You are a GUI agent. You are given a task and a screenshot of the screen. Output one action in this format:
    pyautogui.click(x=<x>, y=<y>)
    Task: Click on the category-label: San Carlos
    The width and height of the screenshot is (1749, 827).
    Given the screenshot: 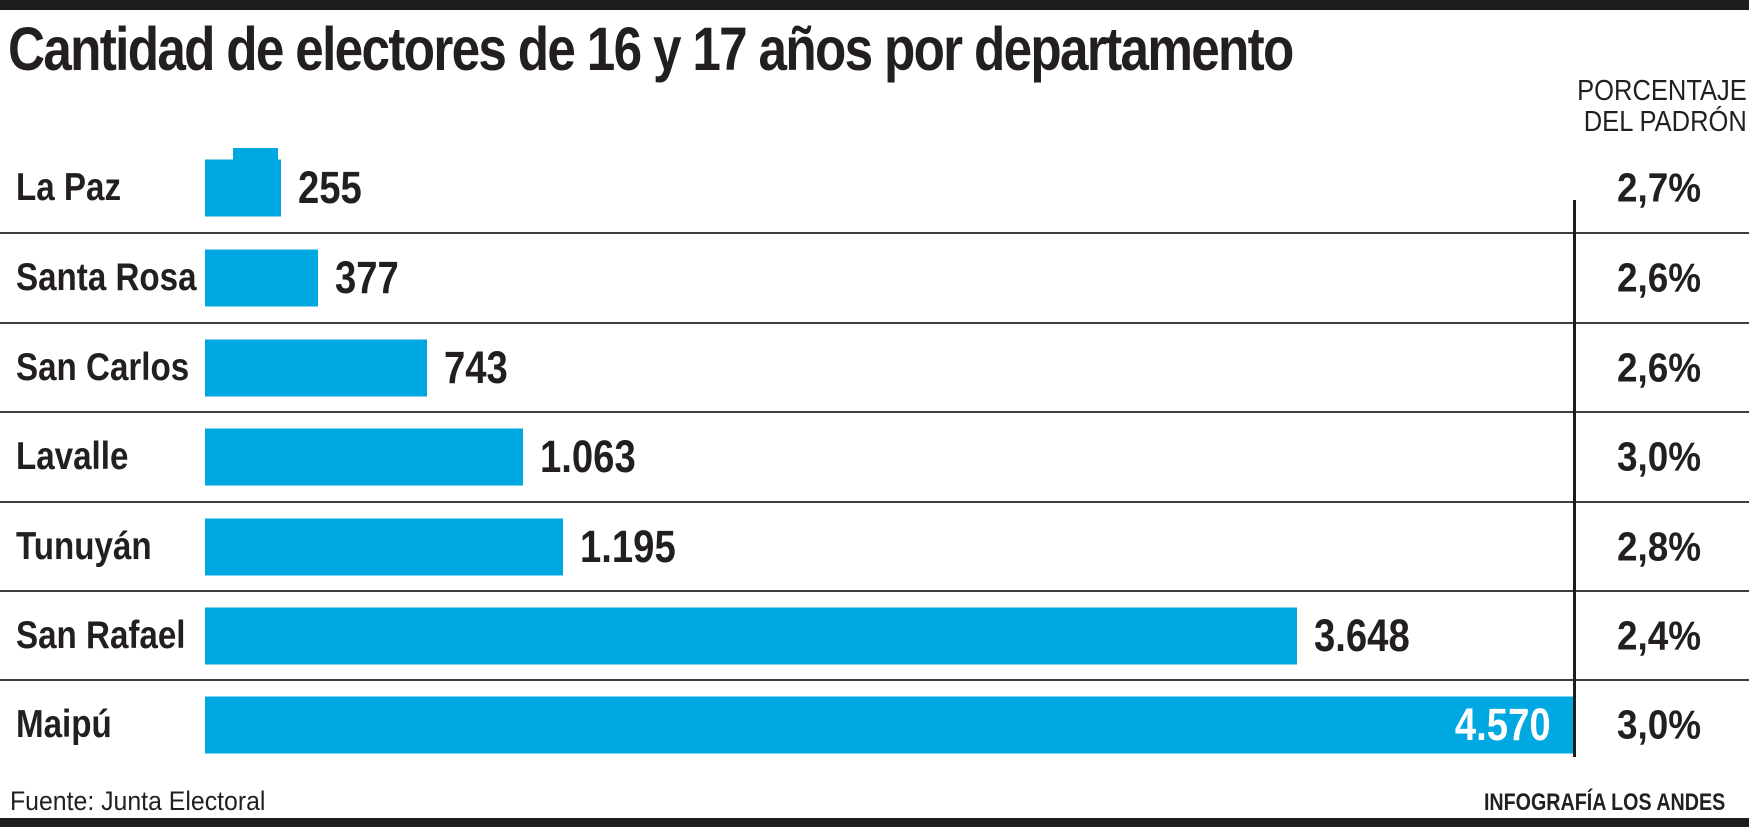 What is the action you would take?
    pyautogui.click(x=103, y=367)
    